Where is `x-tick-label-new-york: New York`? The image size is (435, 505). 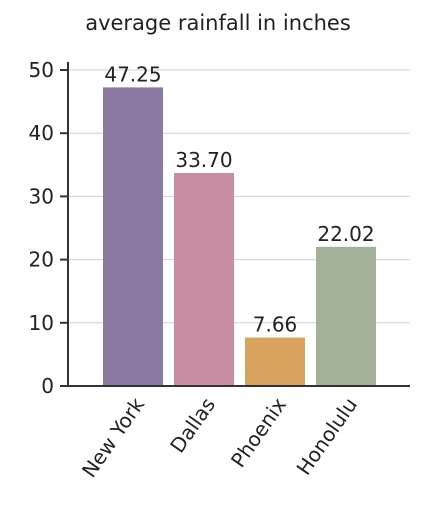 x-tick-label-new-york: New York is located at coordinates (113, 437).